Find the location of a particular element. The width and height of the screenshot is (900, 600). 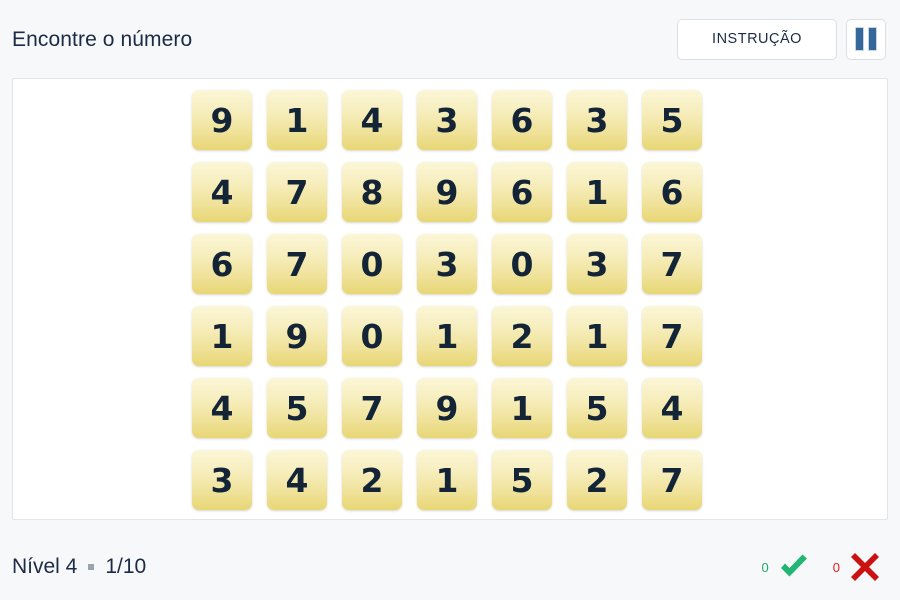

footer-status: Nível 4 1/10 is located at coordinates (387, 567).